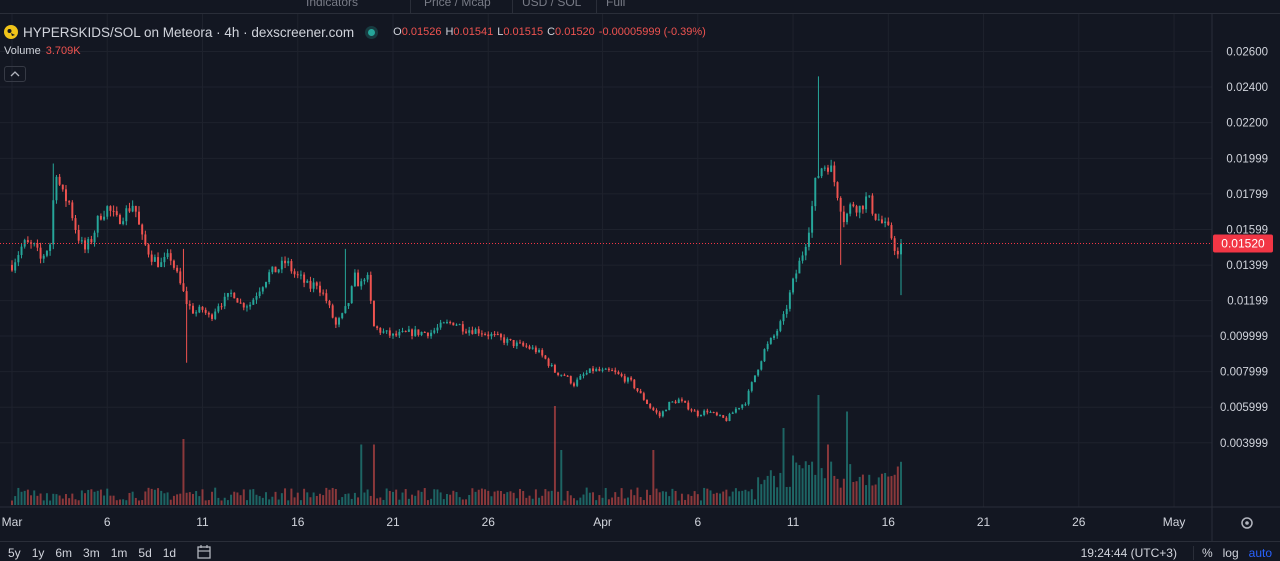 The height and width of the screenshot is (561, 1280). Describe the element at coordinates (1247, 230) in the screenshot. I see `y-tick-label: 0.01599` at that location.